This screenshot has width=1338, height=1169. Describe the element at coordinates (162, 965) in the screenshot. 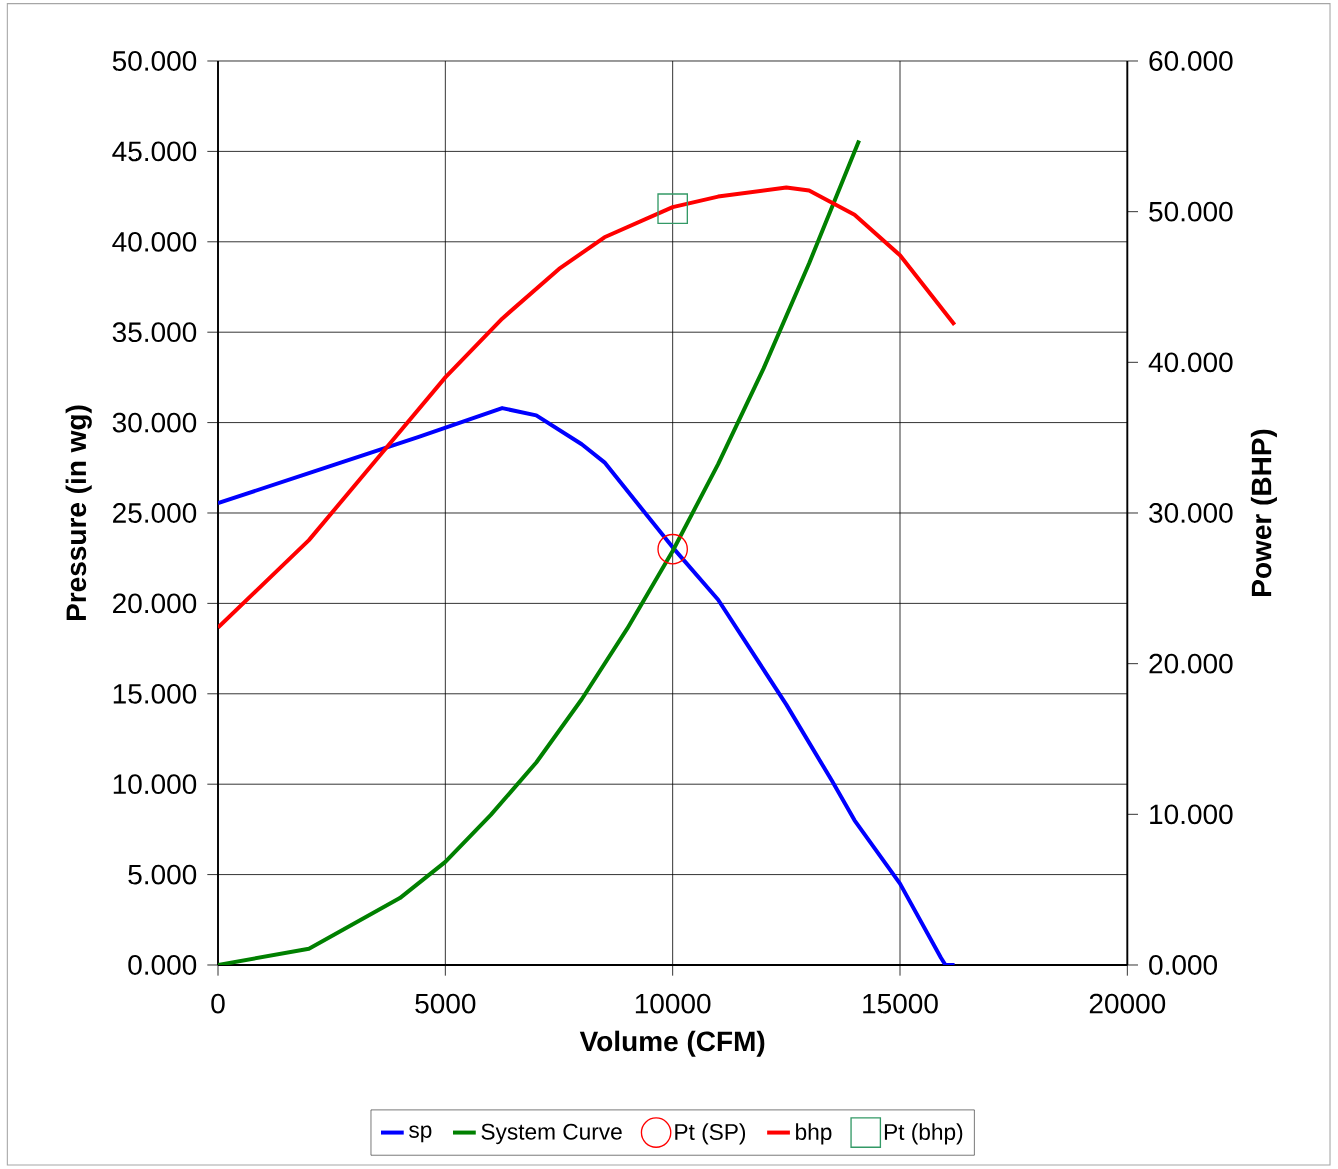

I see `y-tick-label: 0.000` at that location.